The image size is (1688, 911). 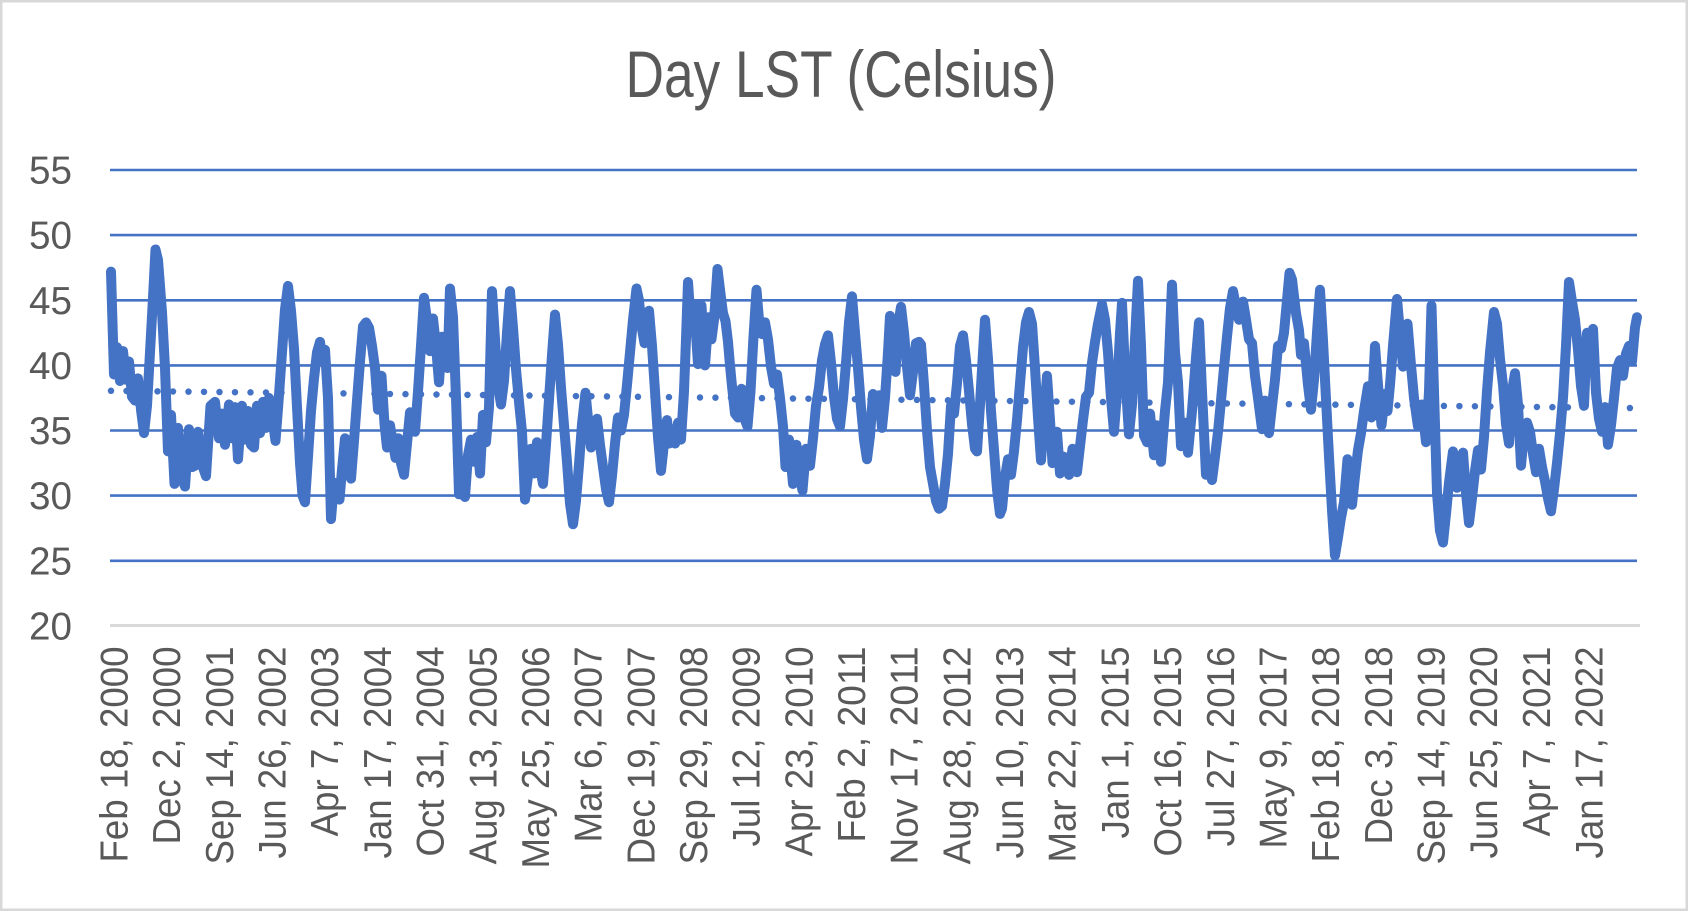 I want to click on svg-text: Oct 16, 2015, so click(x=1168, y=752).